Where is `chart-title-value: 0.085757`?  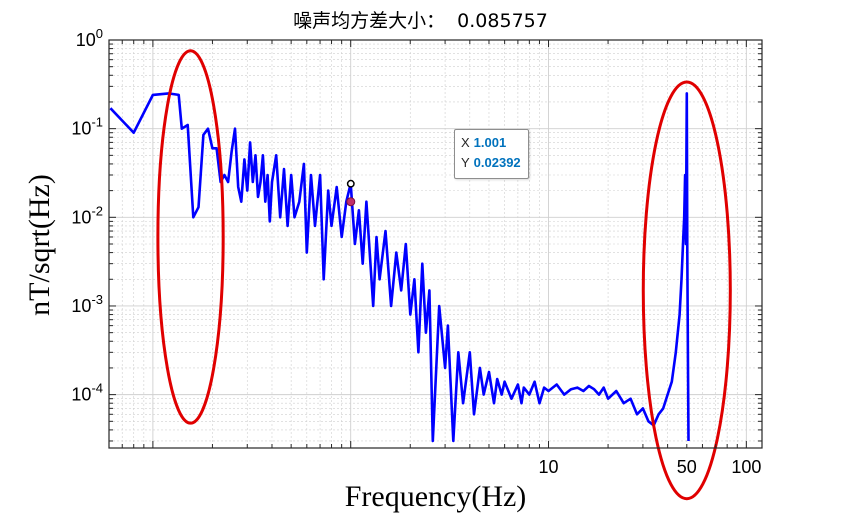 chart-title-value: 0.085757 is located at coordinates (502, 21).